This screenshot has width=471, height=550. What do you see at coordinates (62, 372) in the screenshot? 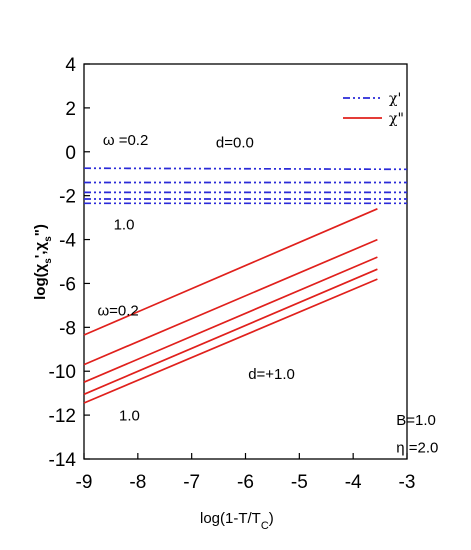
I see `y-tick-label: -10` at bounding box center [62, 372].